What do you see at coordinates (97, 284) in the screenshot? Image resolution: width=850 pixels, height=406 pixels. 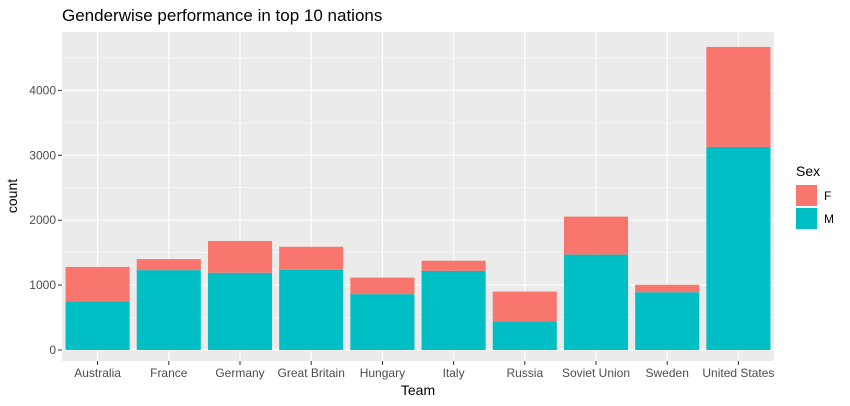 I see `bar-australia-f` at bounding box center [97, 284].